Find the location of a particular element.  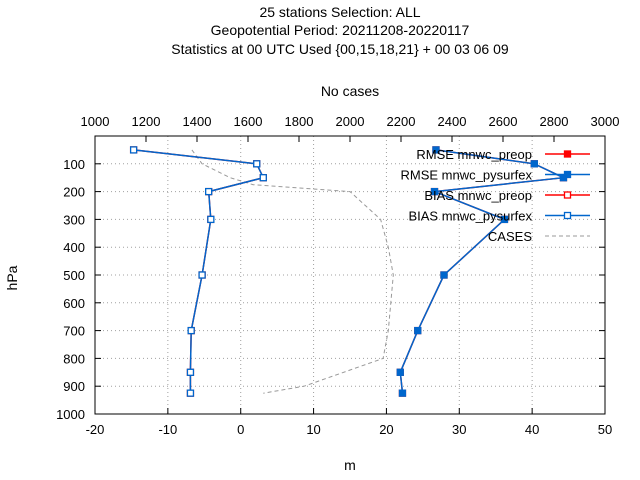

x-tick-label: 30 is located at coordinates (459, 429).